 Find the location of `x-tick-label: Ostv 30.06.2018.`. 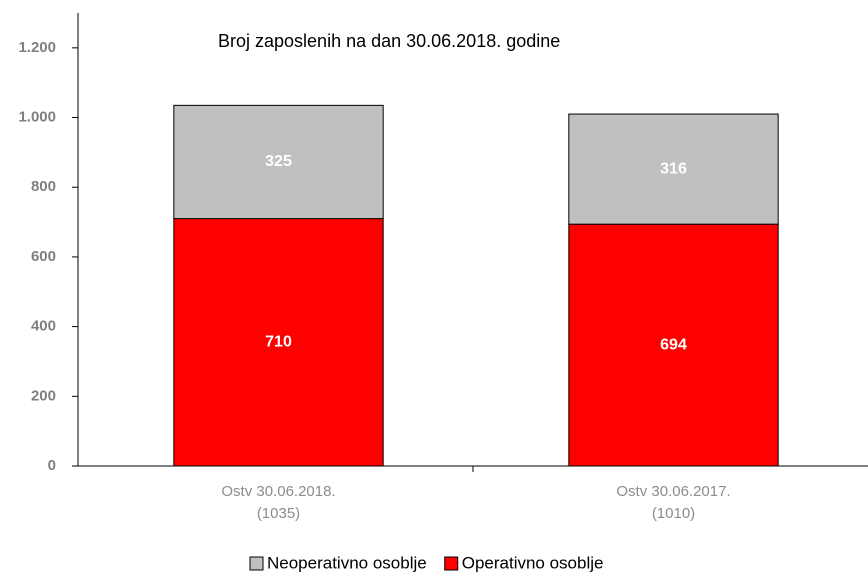

x-tick-label: Ostv 30.06.2018. is located at coordinates (278, 491).